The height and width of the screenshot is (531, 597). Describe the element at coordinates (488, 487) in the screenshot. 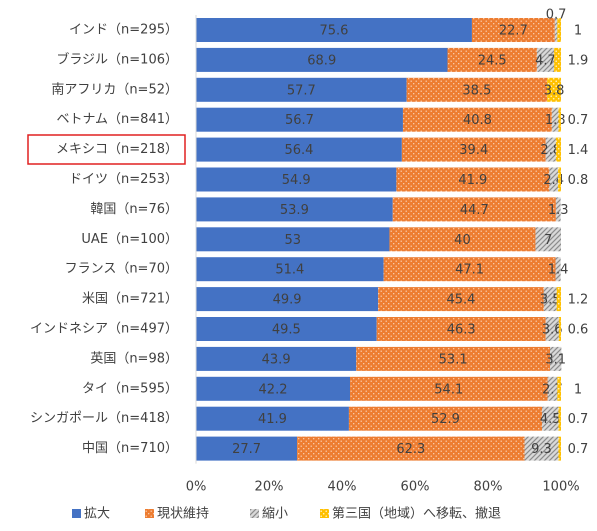

I see `x-tick-label: 80%` at that location.